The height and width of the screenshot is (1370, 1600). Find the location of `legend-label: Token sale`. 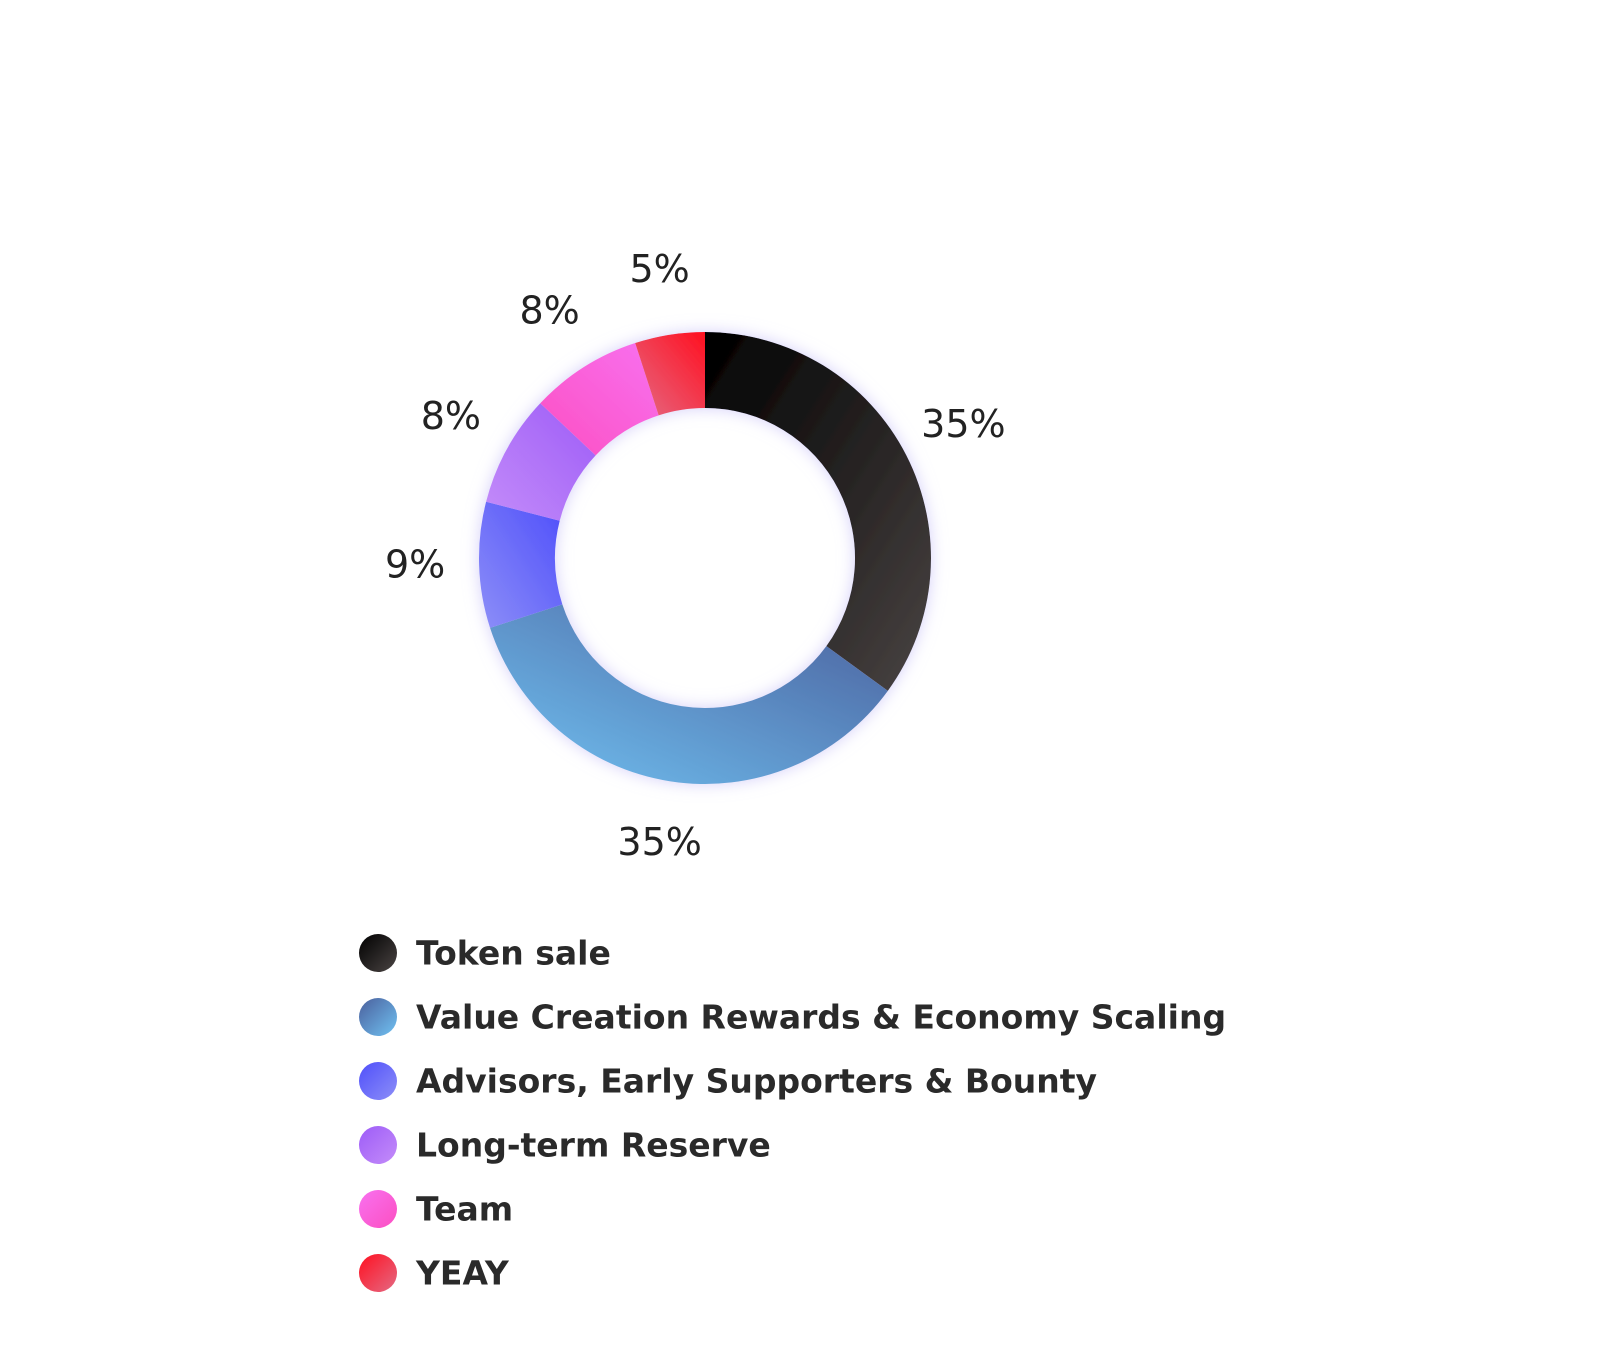

legend-label: Token sale is located at coordinates (513, 953).